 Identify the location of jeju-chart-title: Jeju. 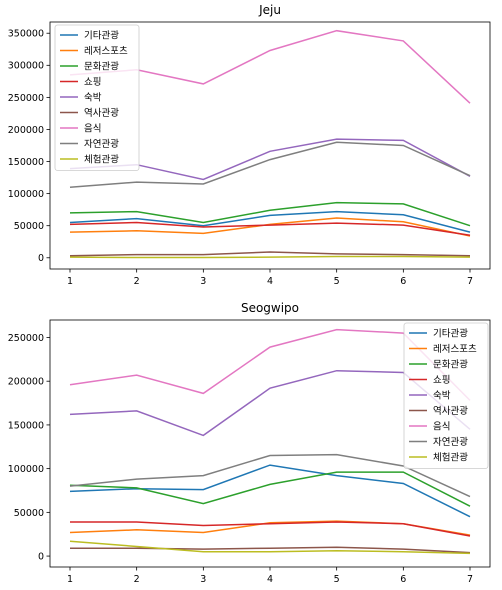
(269, 10).